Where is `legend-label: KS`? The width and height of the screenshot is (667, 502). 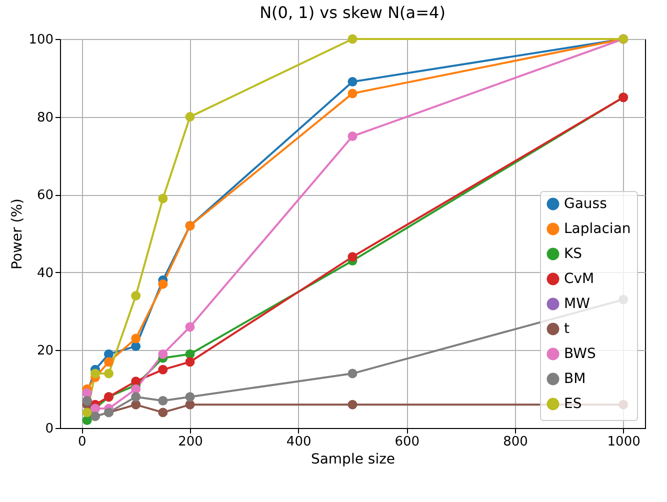 legend-label: KS is located at coordinates (573, 254).